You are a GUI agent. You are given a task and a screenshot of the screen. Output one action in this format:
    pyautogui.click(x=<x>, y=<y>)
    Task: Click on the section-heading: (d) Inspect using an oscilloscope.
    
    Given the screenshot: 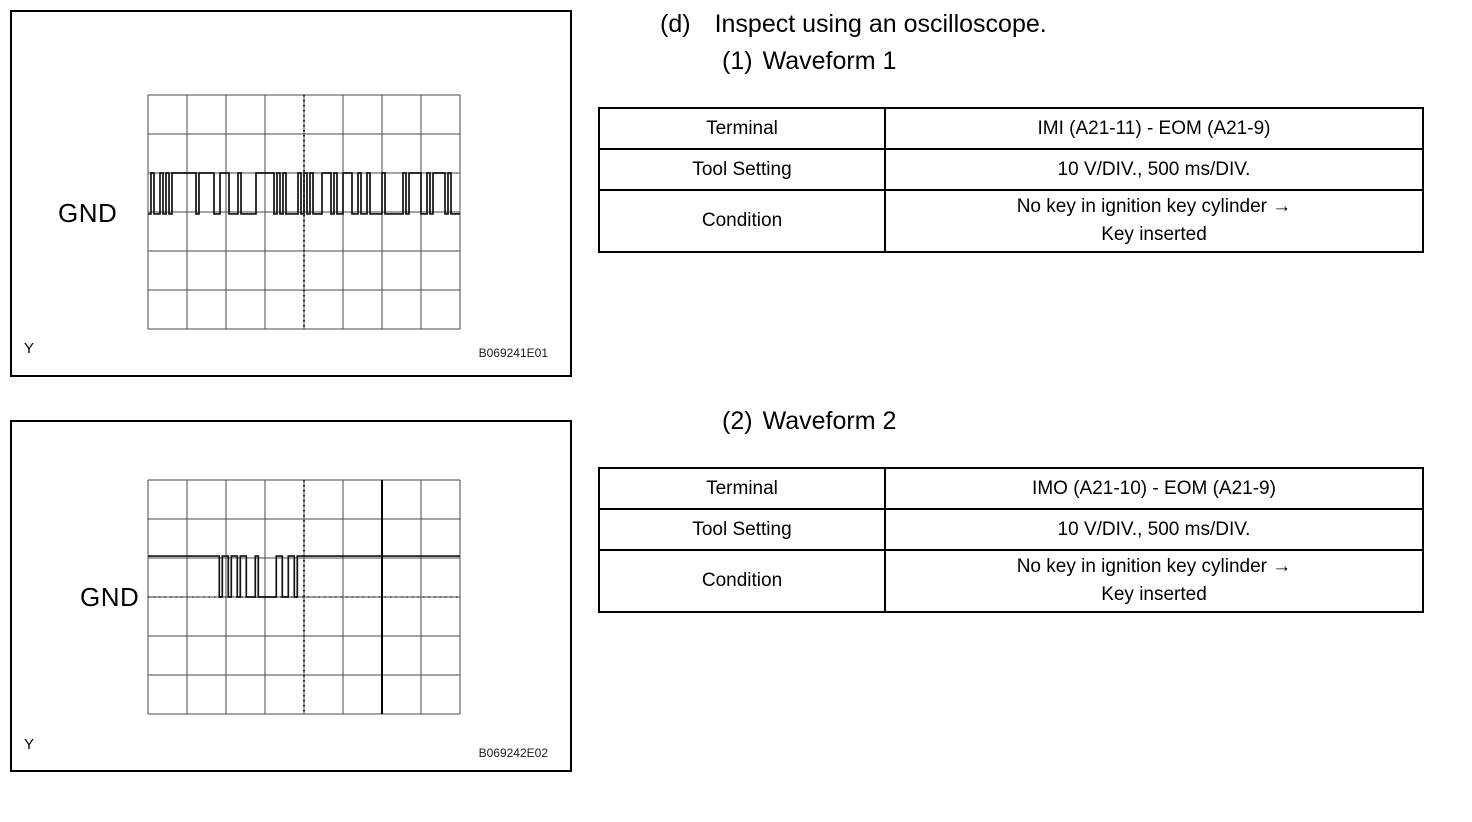 What is the action you would take?
    pyautogui.click(x=853, y=24)
    